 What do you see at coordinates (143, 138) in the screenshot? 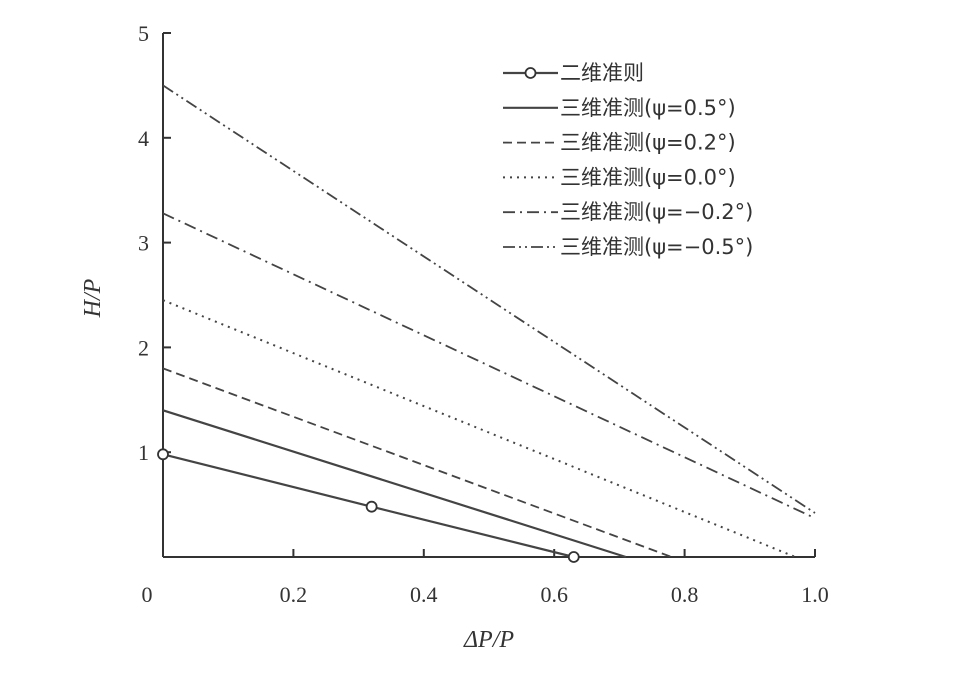
I see `y-tick-label: 4` at bounding box center [143, 138].